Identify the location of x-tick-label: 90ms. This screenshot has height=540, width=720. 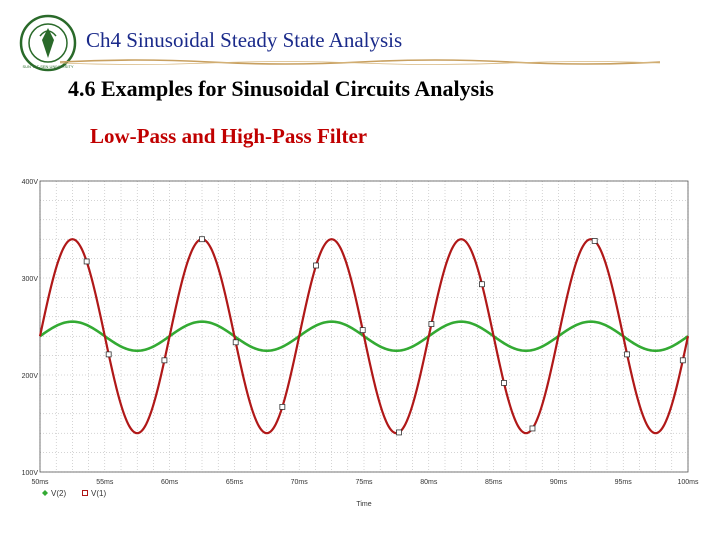
(559, 482).